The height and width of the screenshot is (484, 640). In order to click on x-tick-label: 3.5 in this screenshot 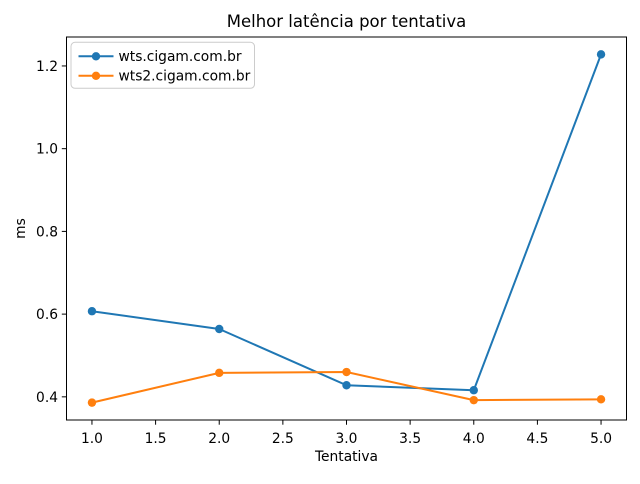, I will do `click(410, 439)`.